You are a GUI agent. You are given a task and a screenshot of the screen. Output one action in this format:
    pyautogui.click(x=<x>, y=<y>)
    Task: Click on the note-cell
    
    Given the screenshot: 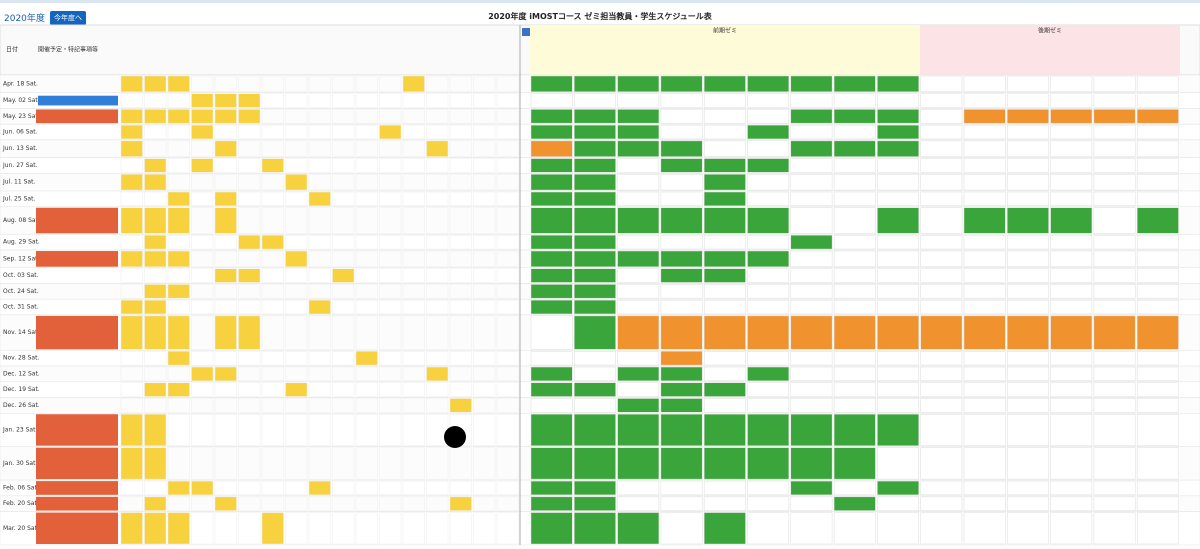 What is the action you would take?
    pyautogui.click(x=77, y=430)
    